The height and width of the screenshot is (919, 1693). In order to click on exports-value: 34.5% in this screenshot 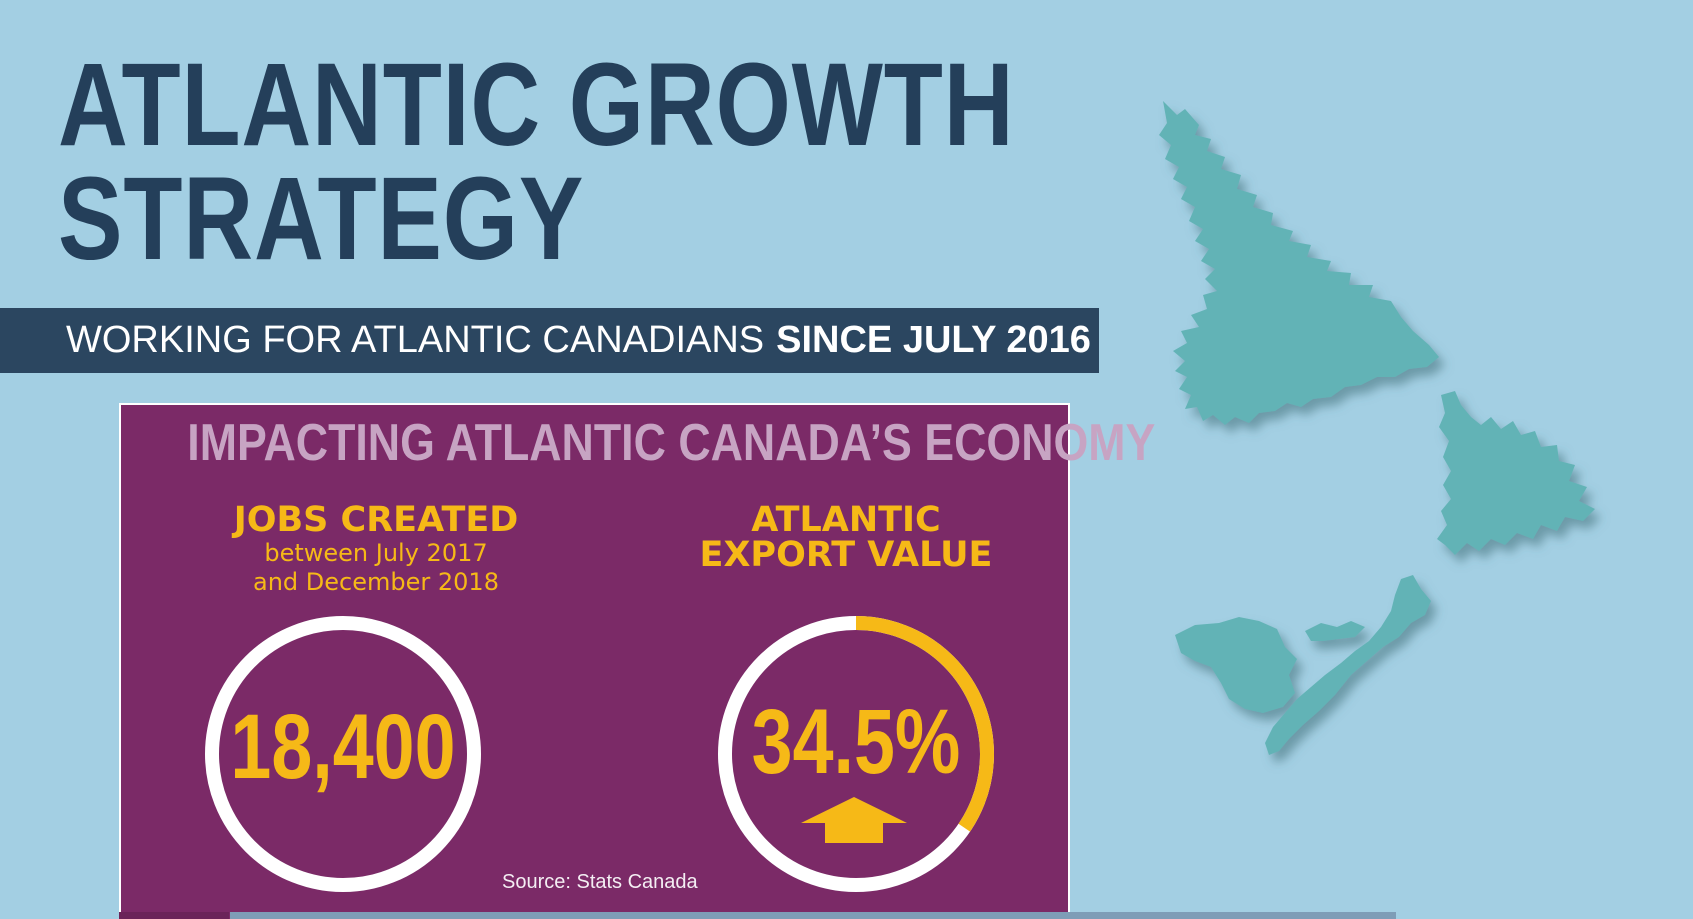, I will do `click(856, 742)`.